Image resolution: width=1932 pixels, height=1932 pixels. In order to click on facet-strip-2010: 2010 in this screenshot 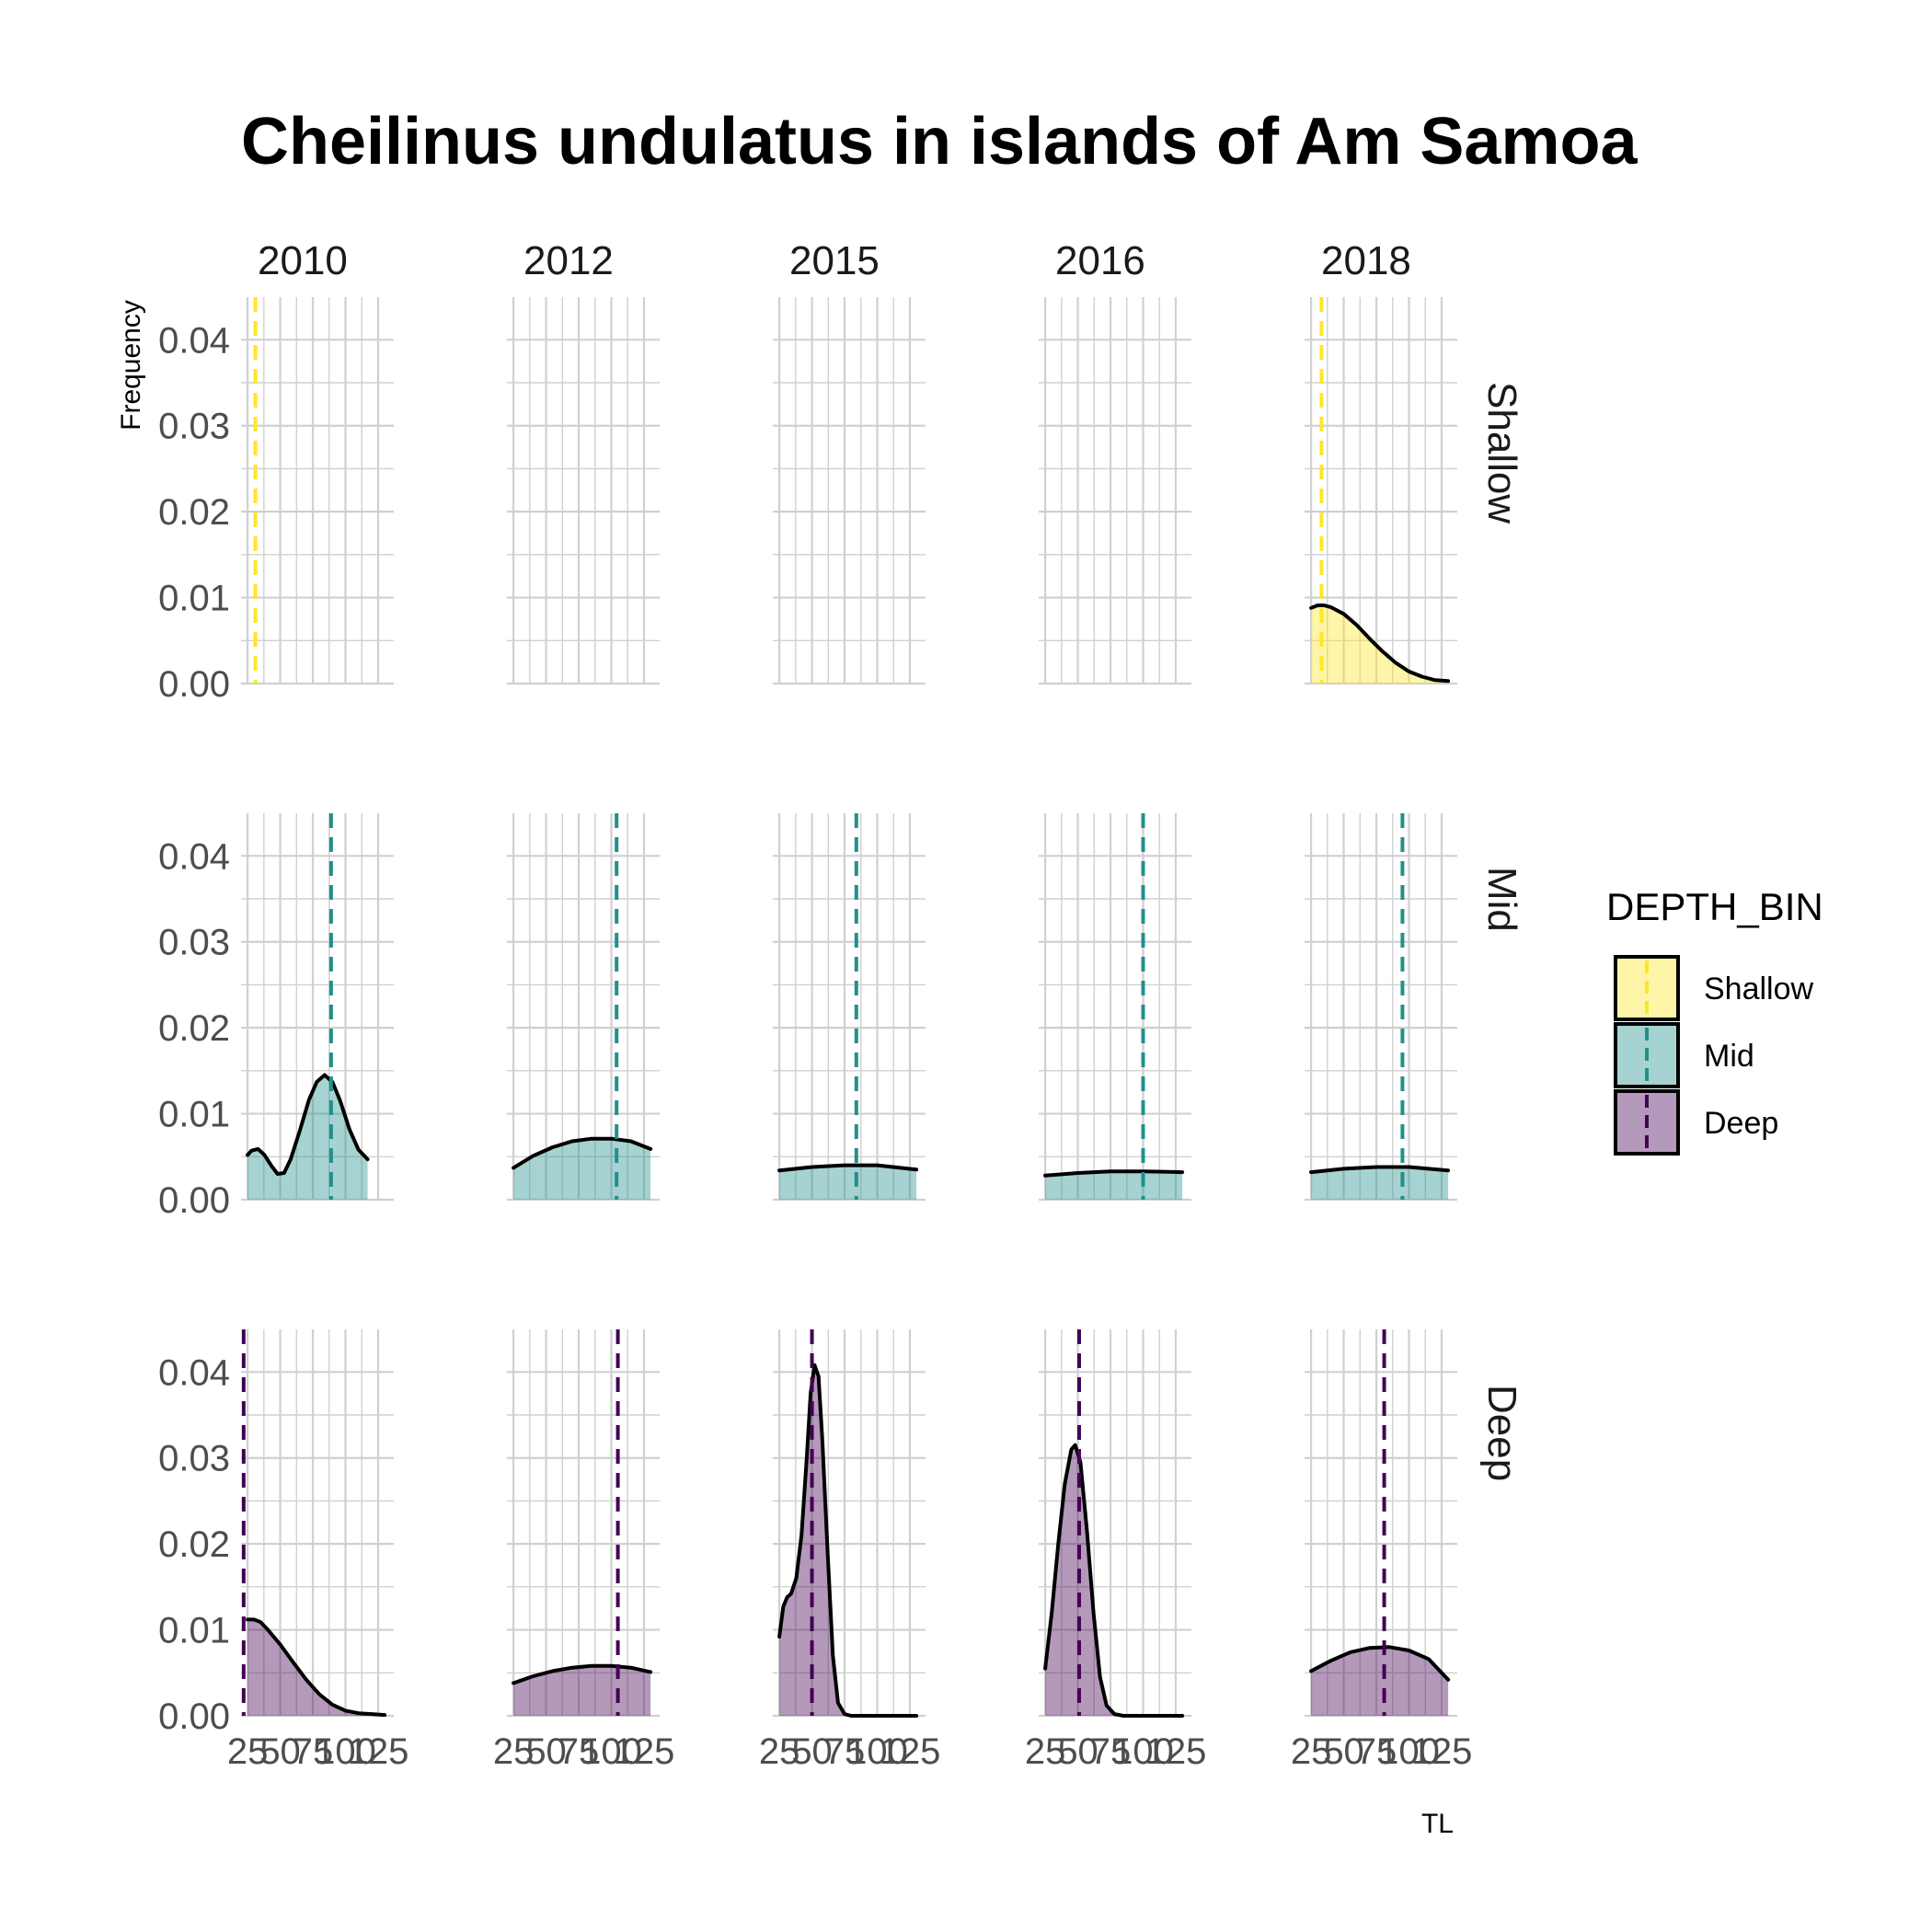, I will do `click(303, 260)`.